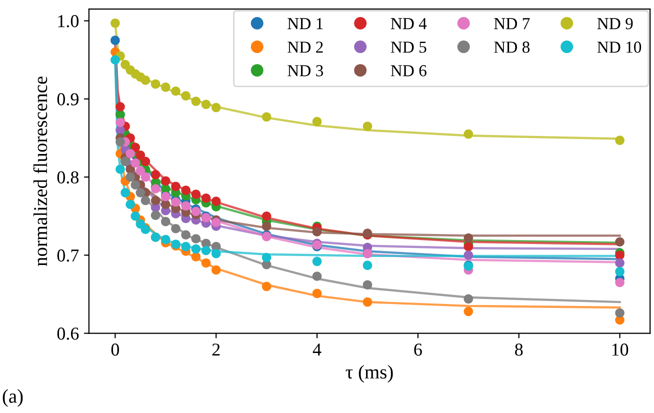 The height and width of the screenshot is (413, 654). What do you see at coordinates (615, 24) in the screenshot?
I see `legend-label: ND 9` at bounding box center [615, 24].